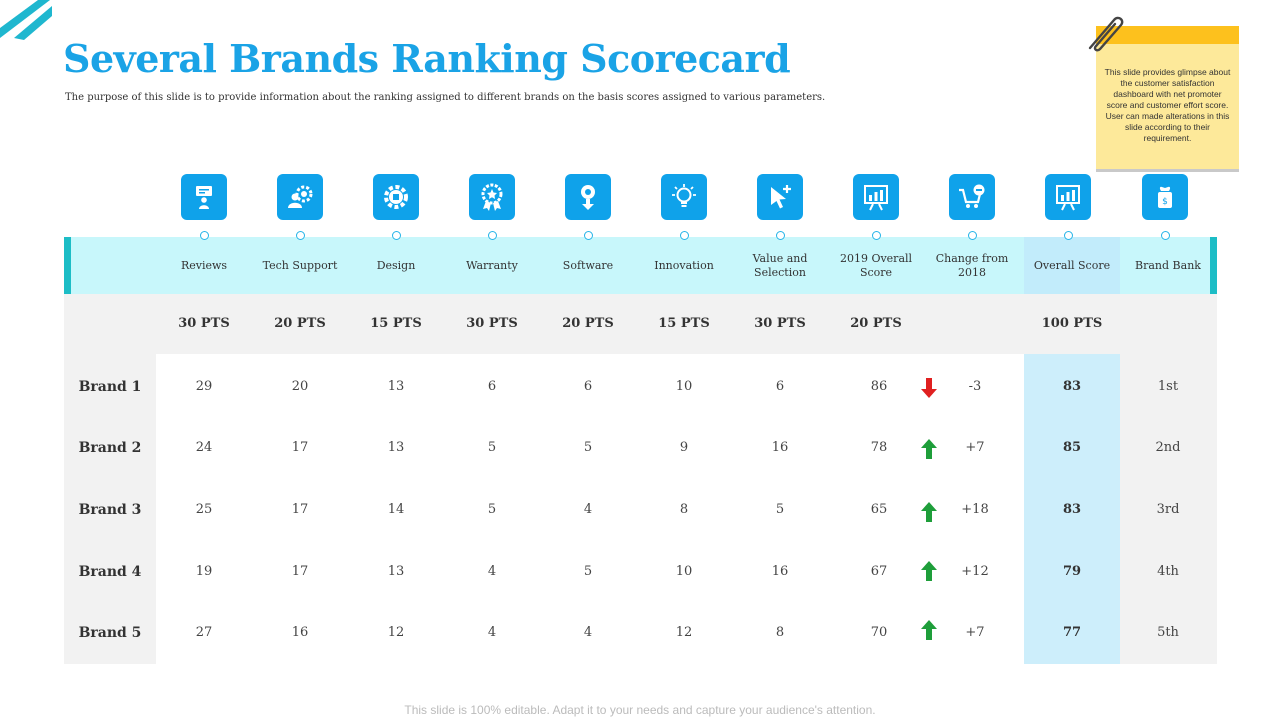 The width and height of the screenshot is (1280, 720). What do you see at coordinates (204, 571) in the screenshot?
I see `score-cell: 19` at bounding box center [204, 571].